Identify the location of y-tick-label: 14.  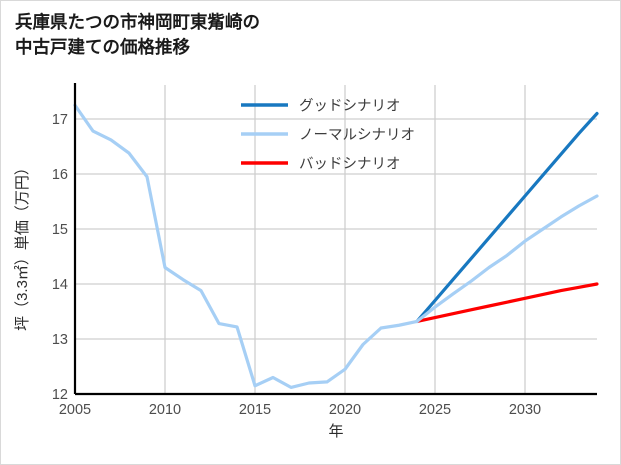
(60, 285).